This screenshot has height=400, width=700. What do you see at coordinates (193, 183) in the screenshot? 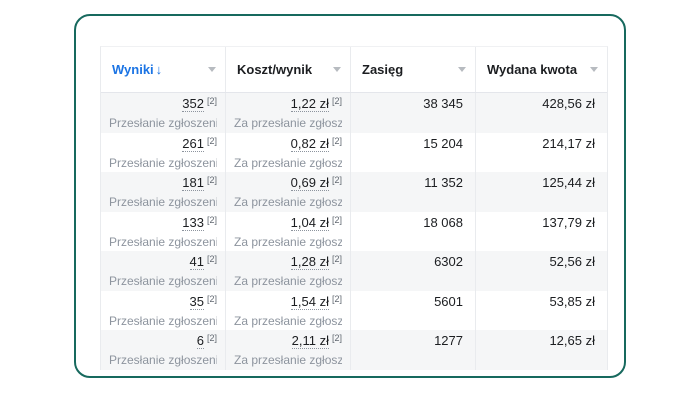
I see `results-value: 181` at bounding box center [193, 183].